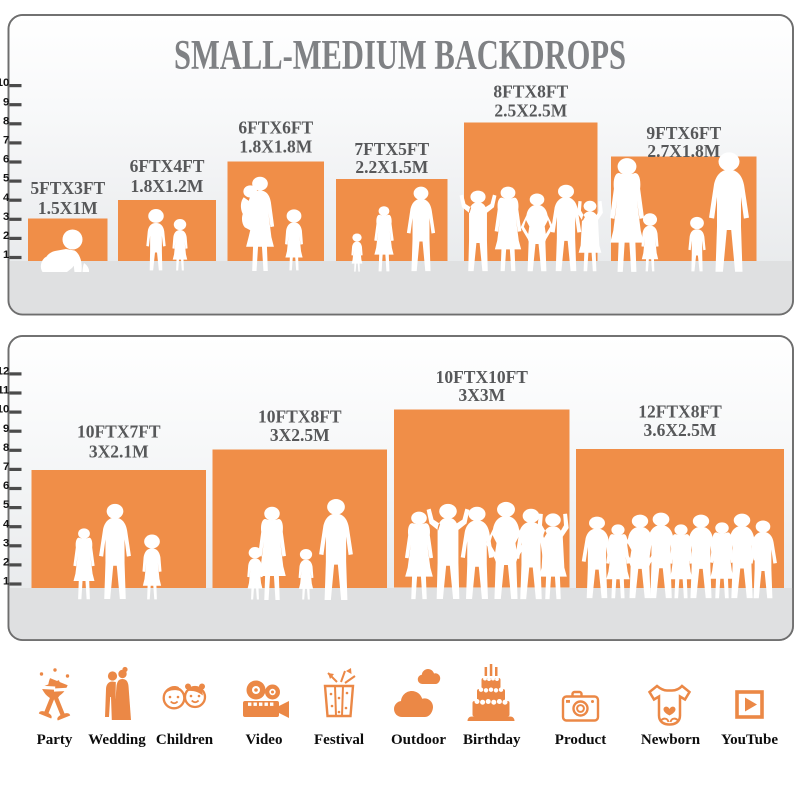  What do you see at coordinates (300, 417) in the screenshot?
I see `svg-text: 10FTX8FT` at bounding box center [300, 417].